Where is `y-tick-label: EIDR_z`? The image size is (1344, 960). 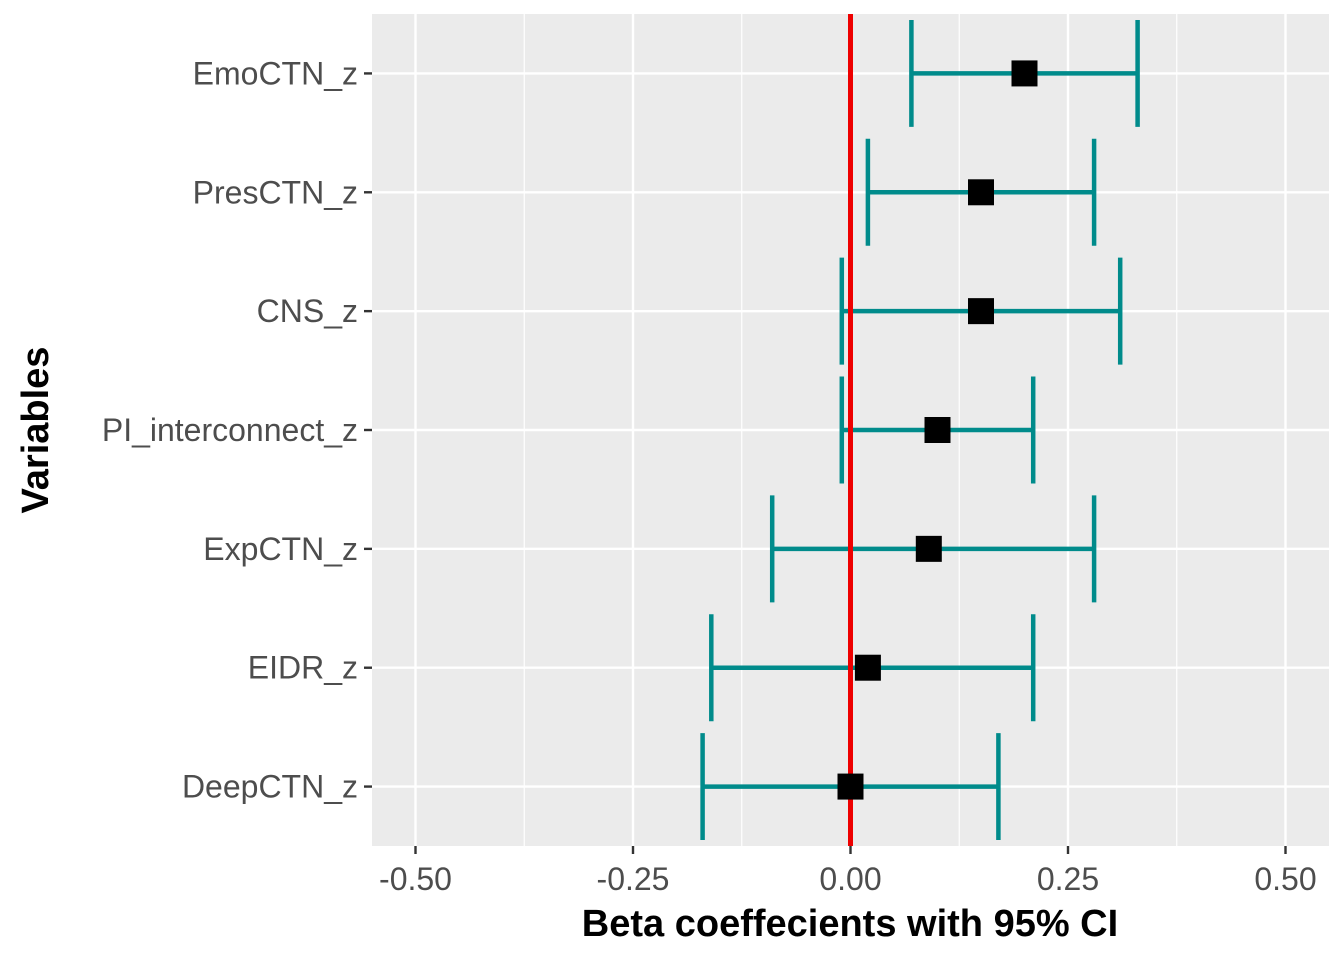 y-tick-label: EIDR_z is located at coordinates (303, 668).